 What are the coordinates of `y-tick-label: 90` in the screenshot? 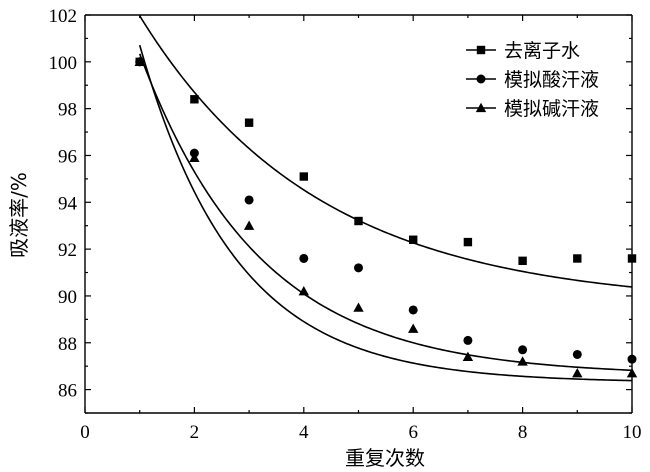 It's located at (67, 297).